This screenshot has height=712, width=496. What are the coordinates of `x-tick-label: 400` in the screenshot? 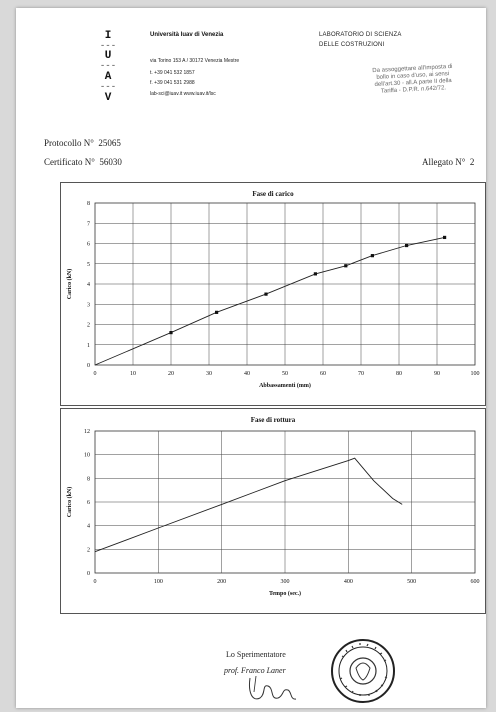 It's located at (348, 582).